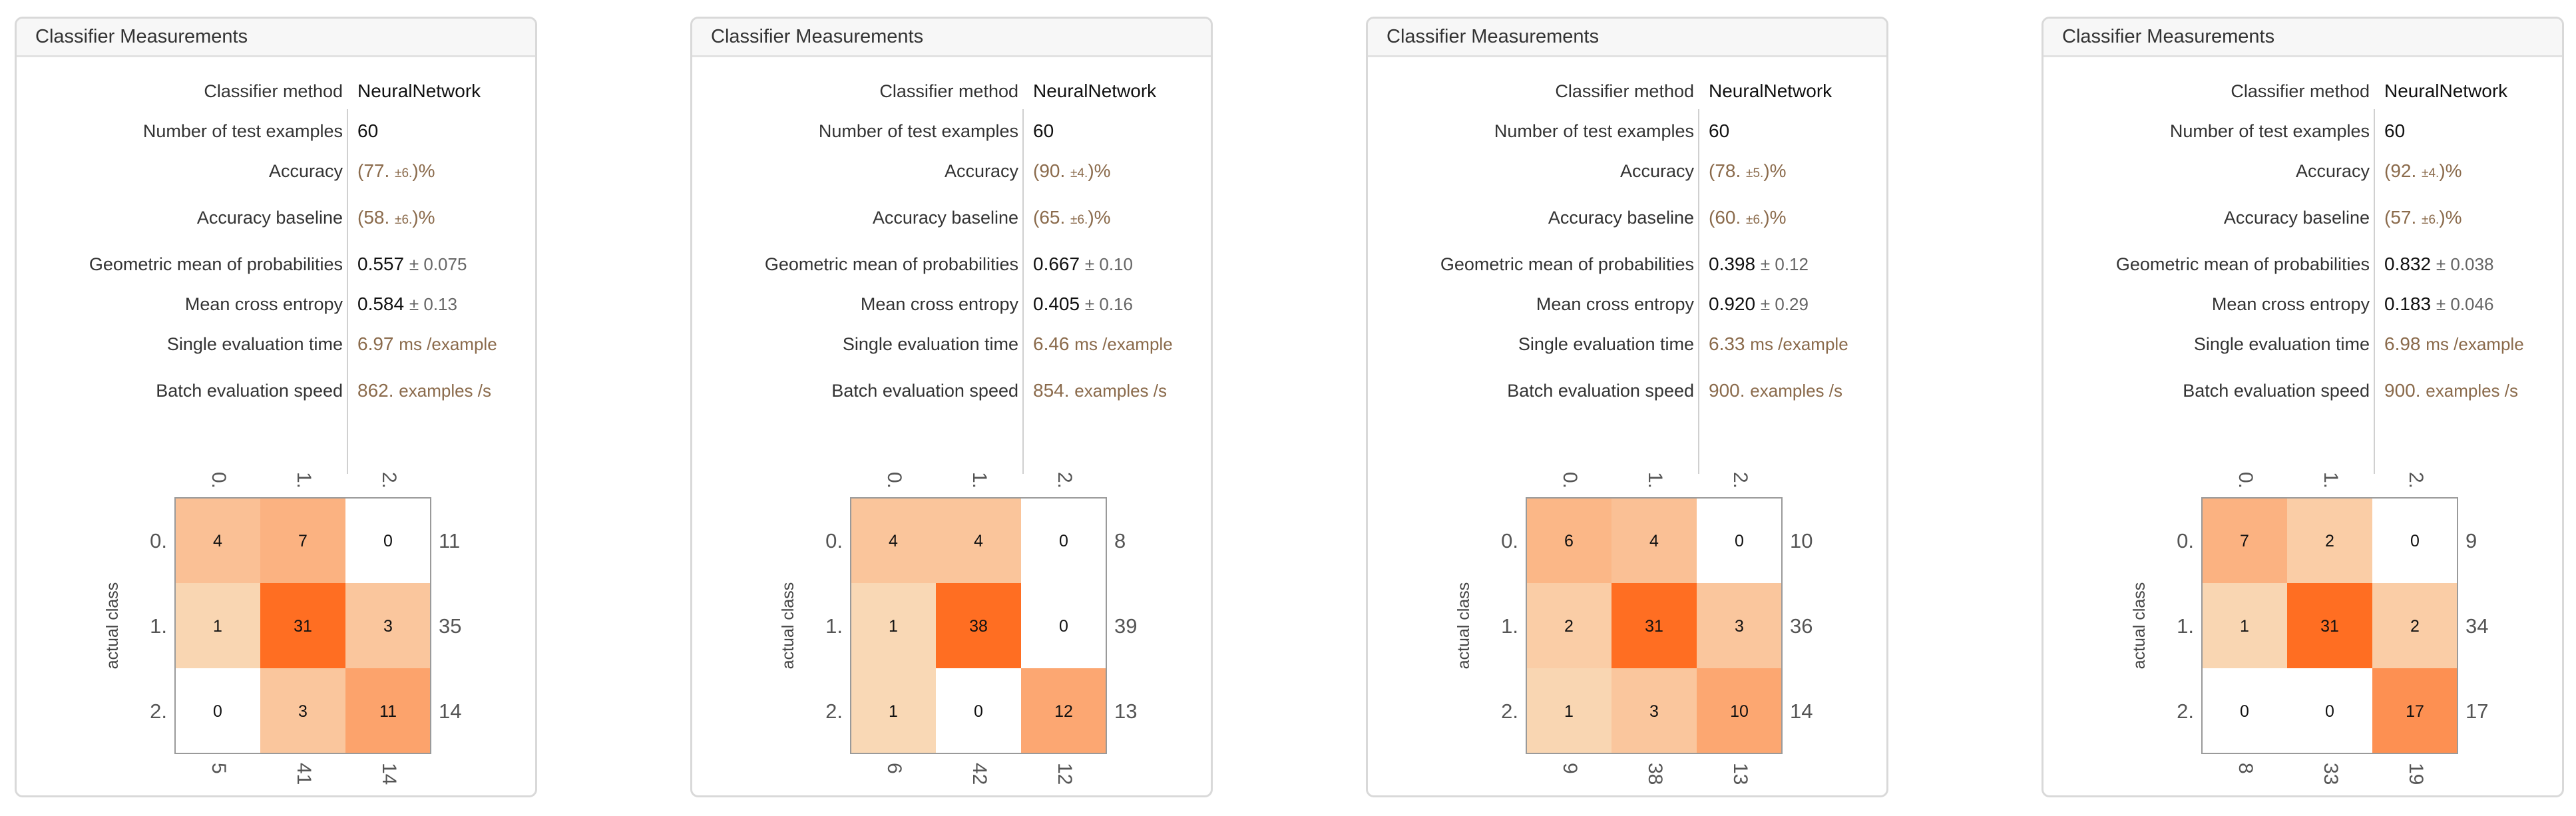 The height and width of the screenshot is (816, 2576). I want to click on matrix-cell-value: 10, so click(1739, 712).